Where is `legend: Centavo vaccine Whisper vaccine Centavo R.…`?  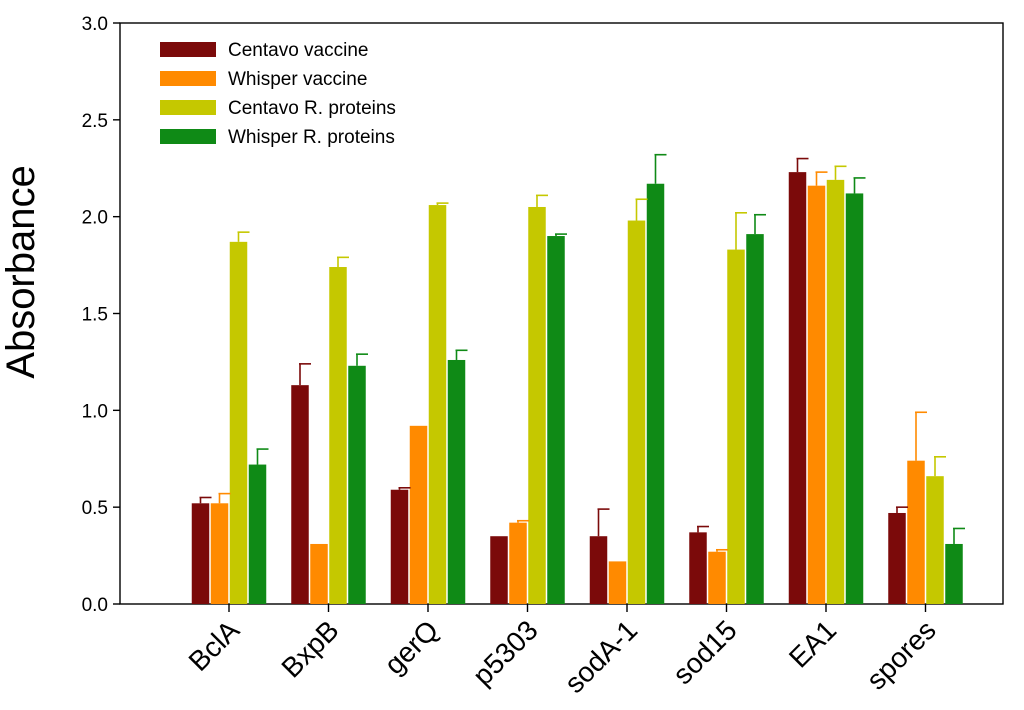
legend: Centavo vaccine Whisper vaccine Centavo R.… is located at coordinates (278, 94).